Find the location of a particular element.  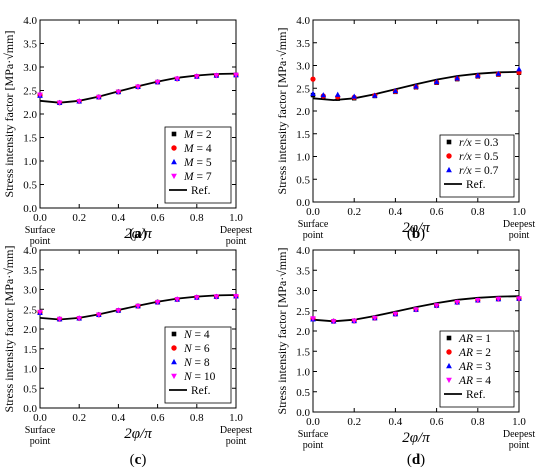

x-tick-label: 0.4 is located at coordinates (119, 218).